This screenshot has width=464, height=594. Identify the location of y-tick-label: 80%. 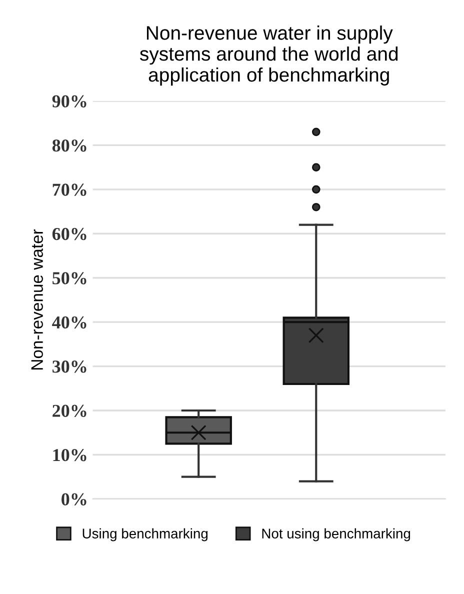
(69, 145).